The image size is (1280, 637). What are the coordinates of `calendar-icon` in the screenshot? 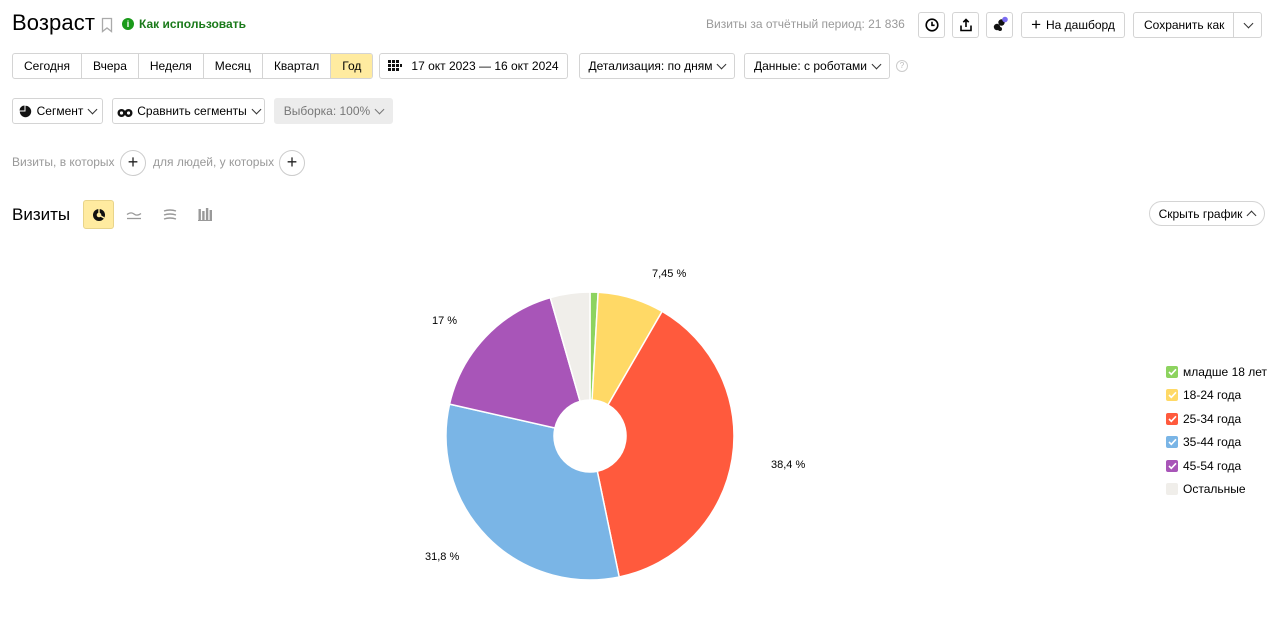 It's located at (395, 65).